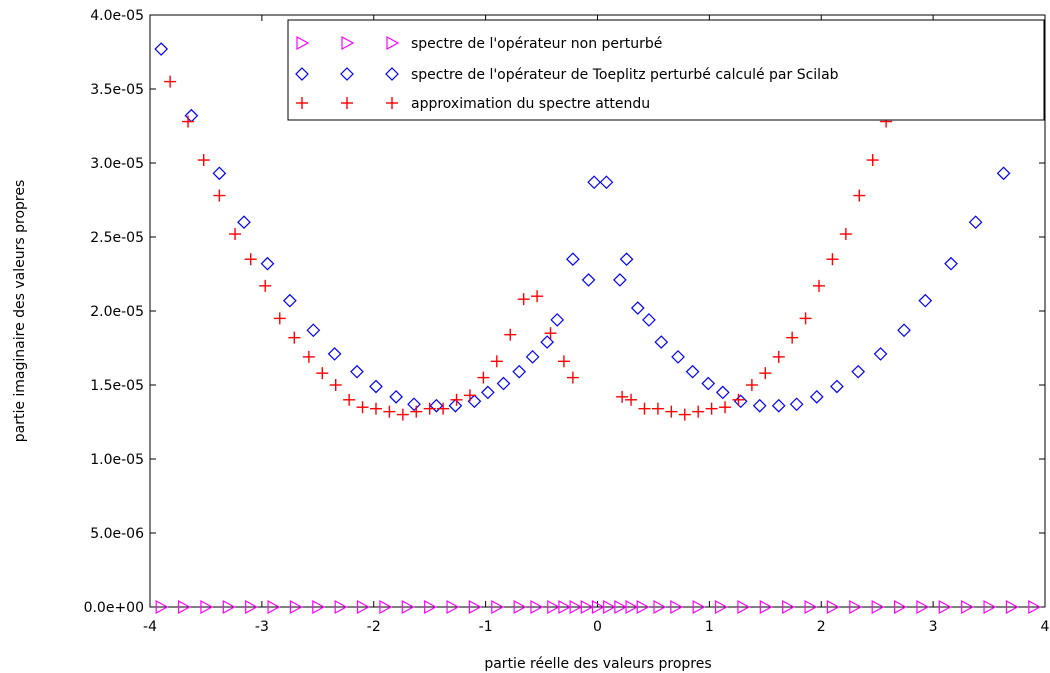 The width and height of the screenshot is (1050, 673). What do you see at coordinates (374, 627) in the screenshot?
I see `x-tick-label: -2` at bounding box center [374, 627].